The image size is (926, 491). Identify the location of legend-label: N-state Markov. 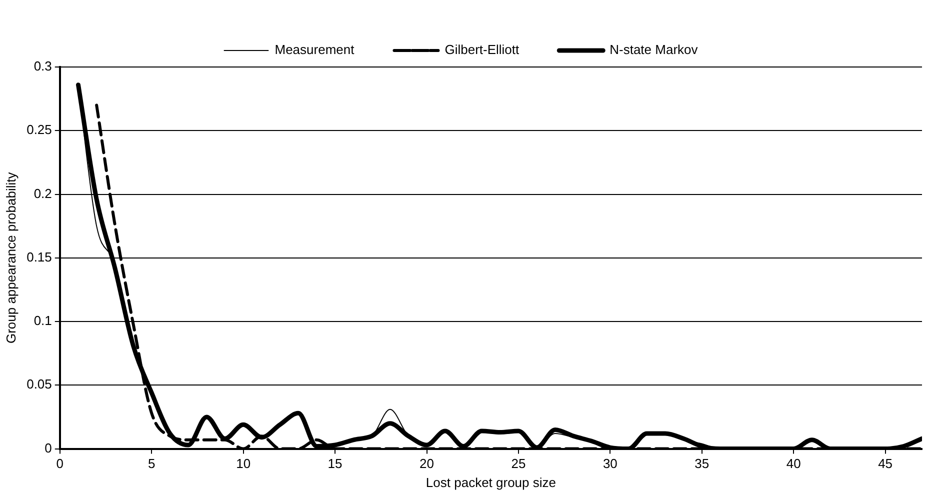
(654, 50).